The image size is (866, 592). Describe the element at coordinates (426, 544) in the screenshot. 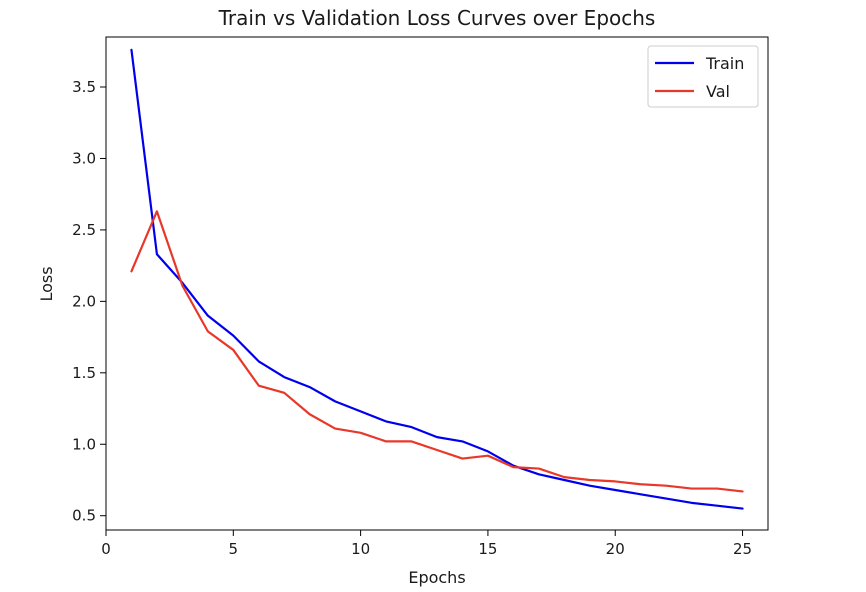

I see `x-axis-ticks: 0 5 10 15 20 25` at that location.